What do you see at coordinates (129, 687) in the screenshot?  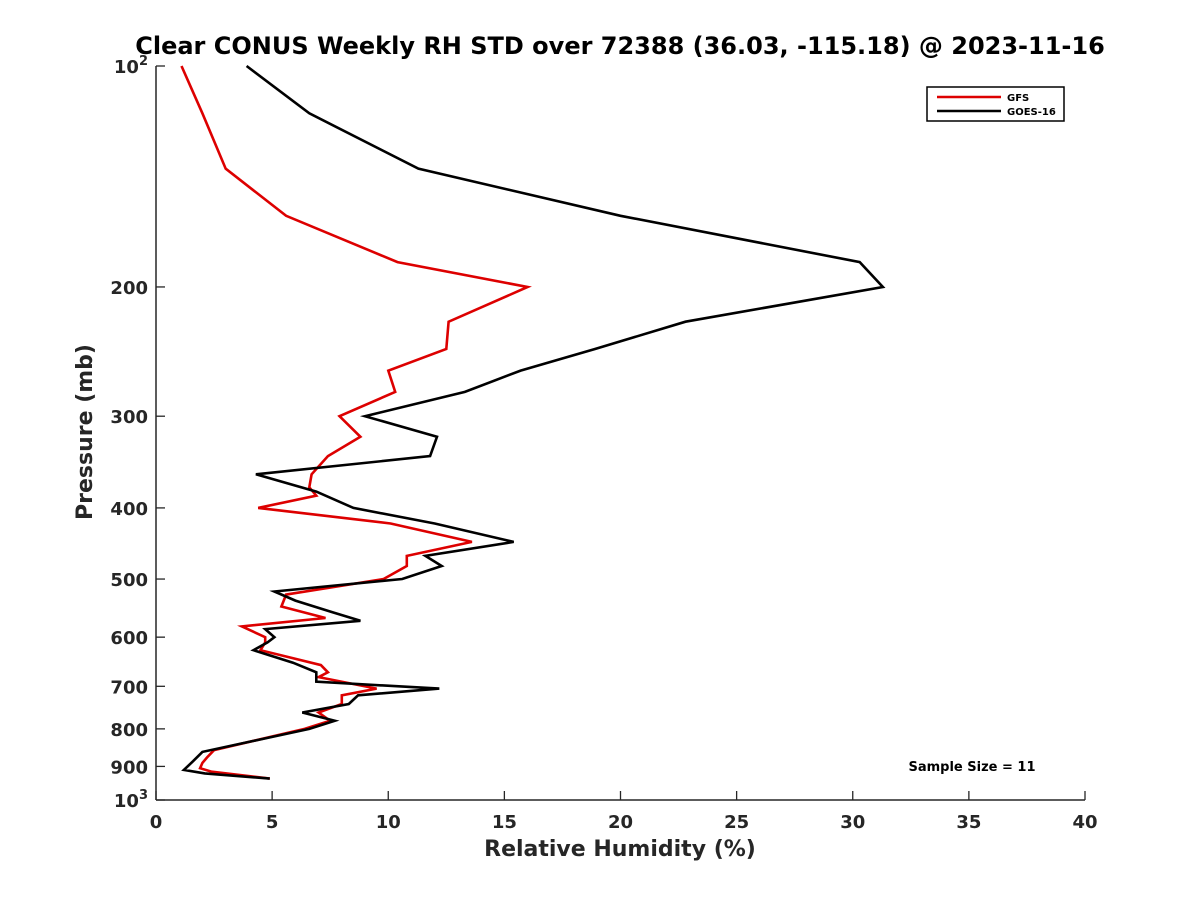 I see `y-tick-label: 700` at bounding box center [129, 687].